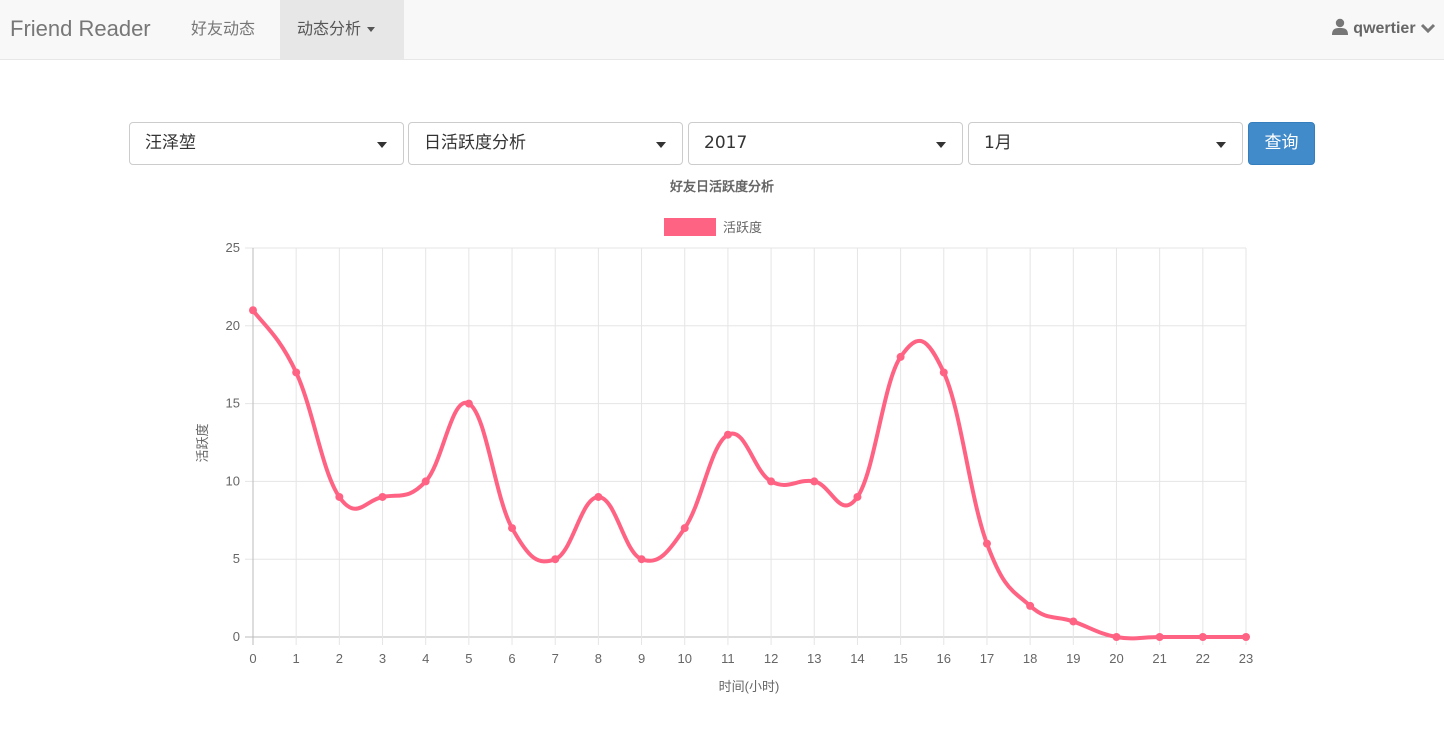 The width and height of the screenshot is (1444, 733). Describe the element at coordinates (296, 658) in the screenshot. I see `x-tick-label: 1` at that location.